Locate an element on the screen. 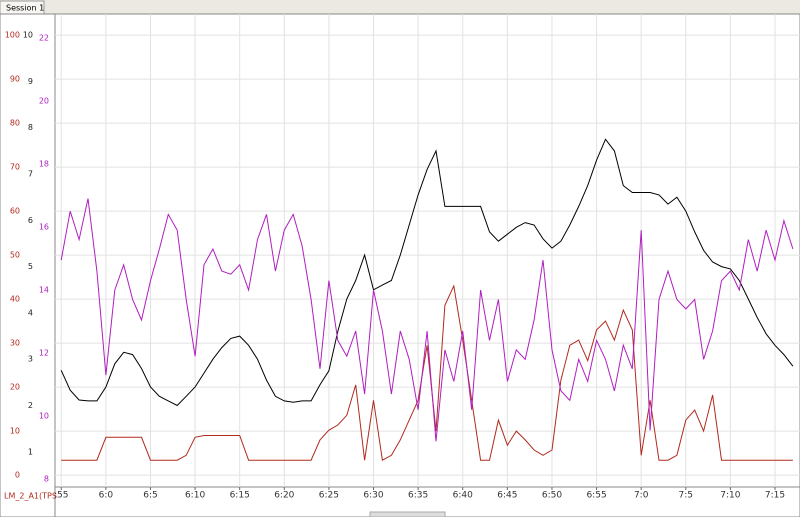  y-tick-label: 3 is located at coordinates (30, 359).